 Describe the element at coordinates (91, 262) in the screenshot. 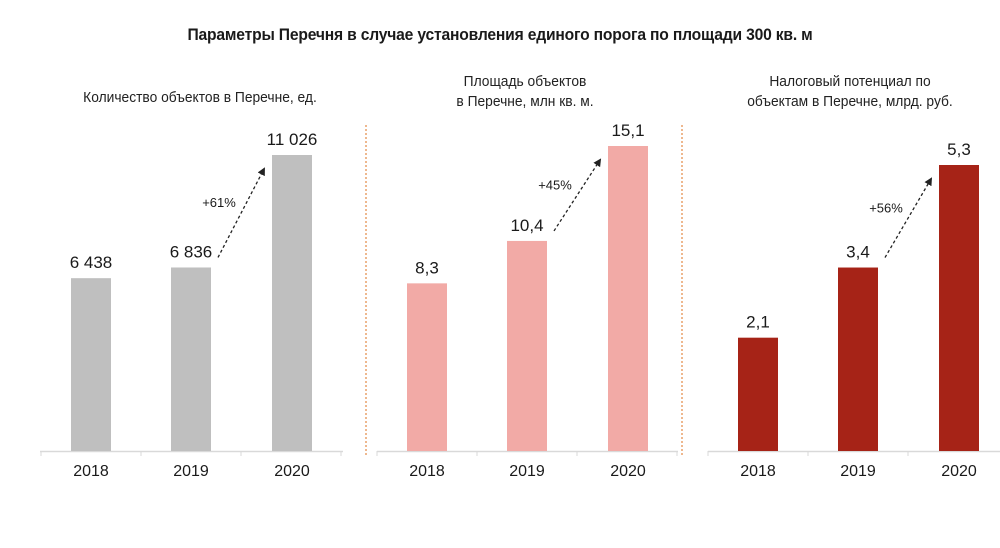

I see `value-label-2018: 6 438` at that location.